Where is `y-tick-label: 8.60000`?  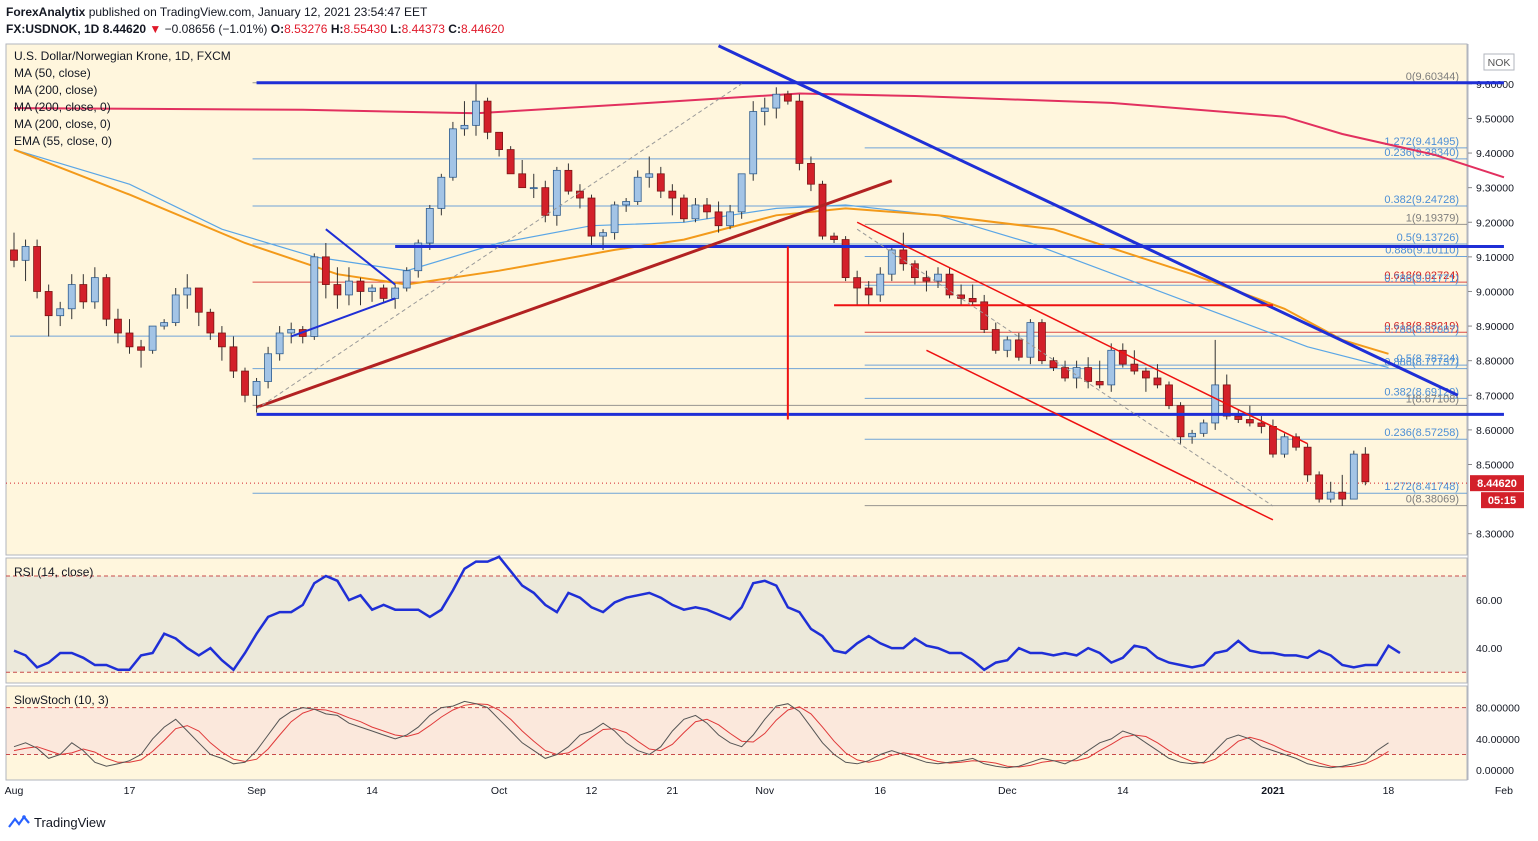
y-tick-label: 8.60000 is located at coordinates (1495, 431).